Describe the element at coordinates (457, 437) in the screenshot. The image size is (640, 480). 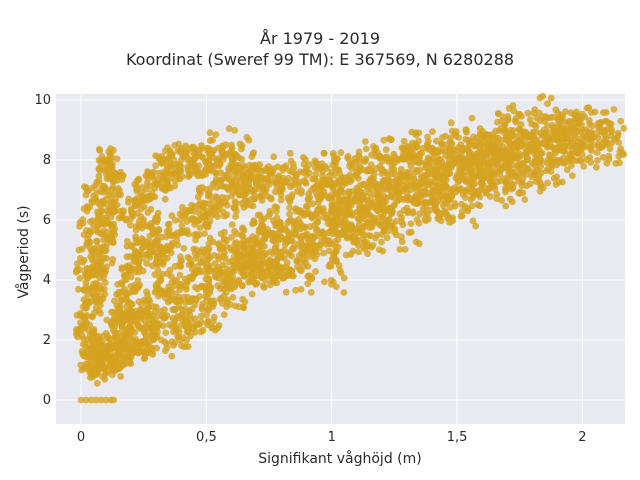
I see `x-tick-label: 1,5` at that location.